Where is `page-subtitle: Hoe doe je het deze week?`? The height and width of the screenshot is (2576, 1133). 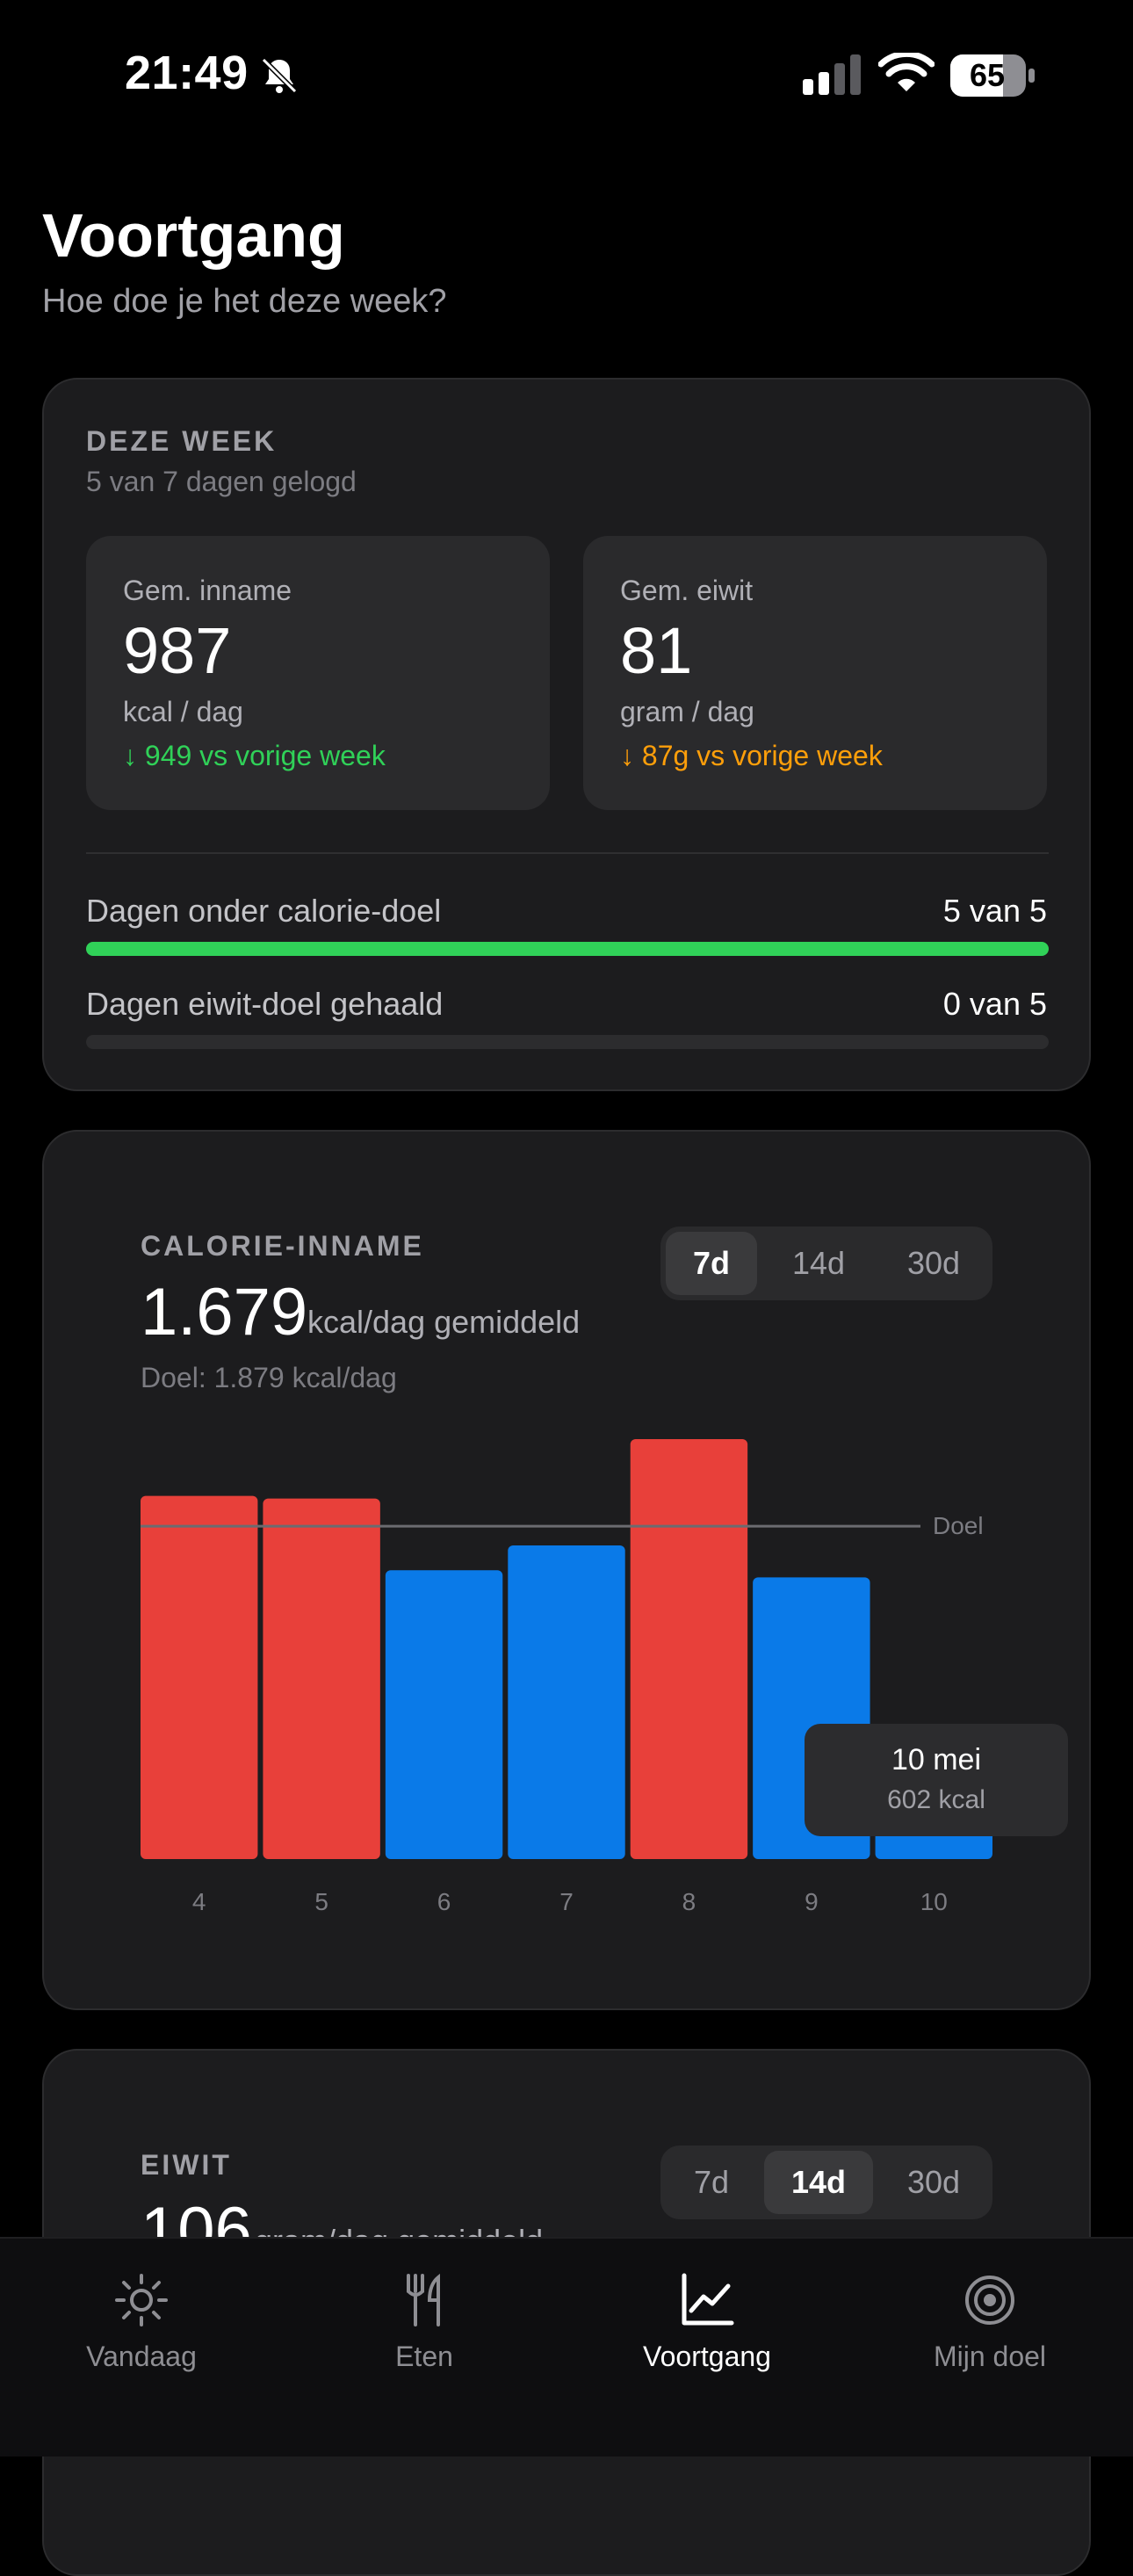 page-subtitle: Hoe doe je het deze week? is located at coordinates (244, 301).